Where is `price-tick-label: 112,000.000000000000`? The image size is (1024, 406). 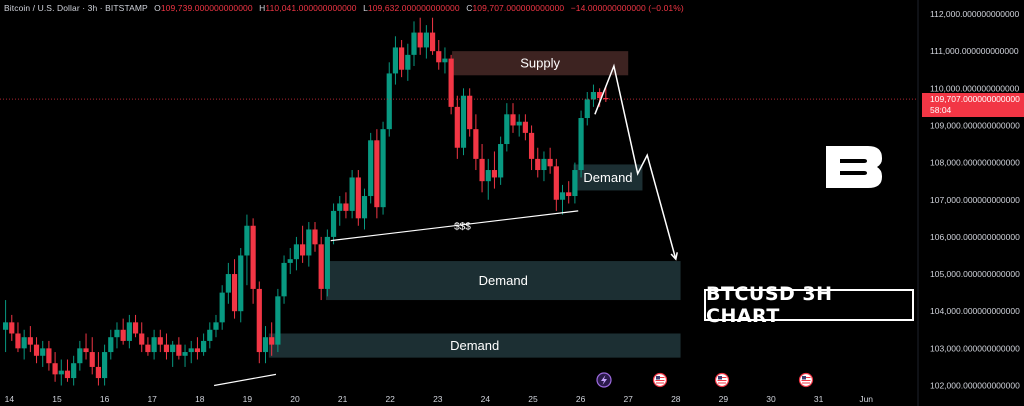 price-tick-label: 112,000.000000000000 is located at coordinates (974, 14).